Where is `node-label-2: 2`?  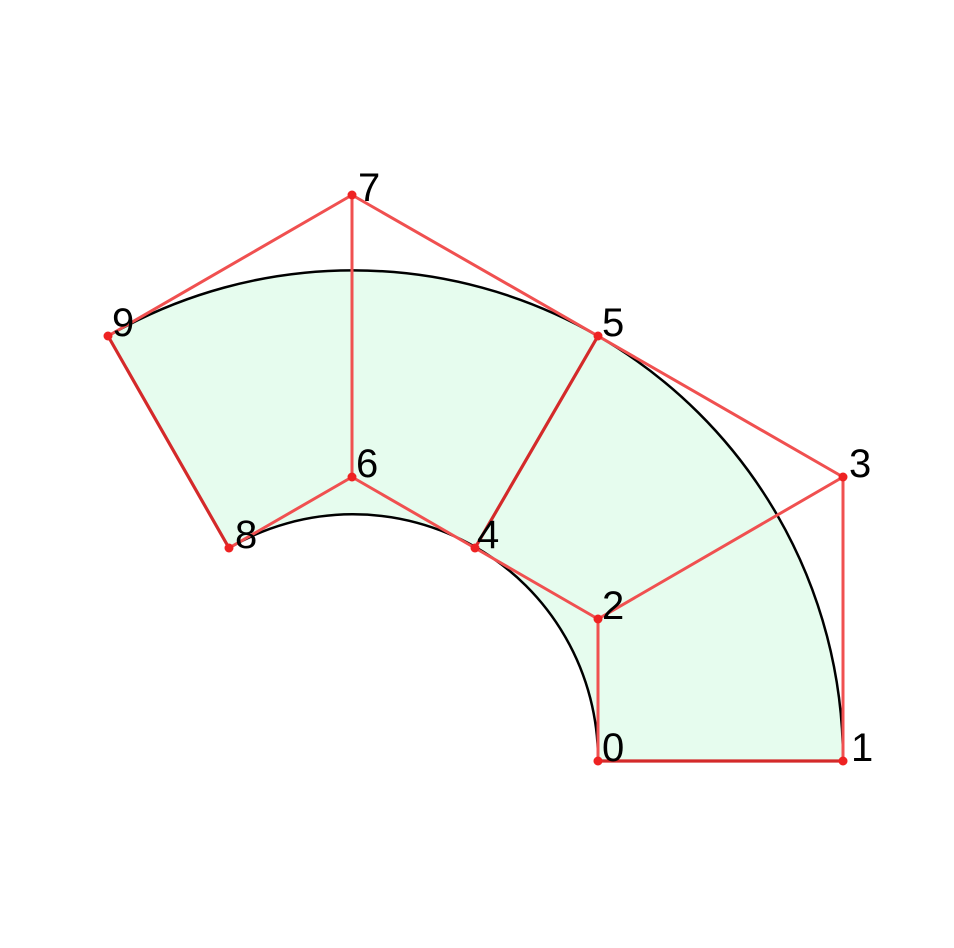 node-label-2: 2 is located at coordinates (613, 606).